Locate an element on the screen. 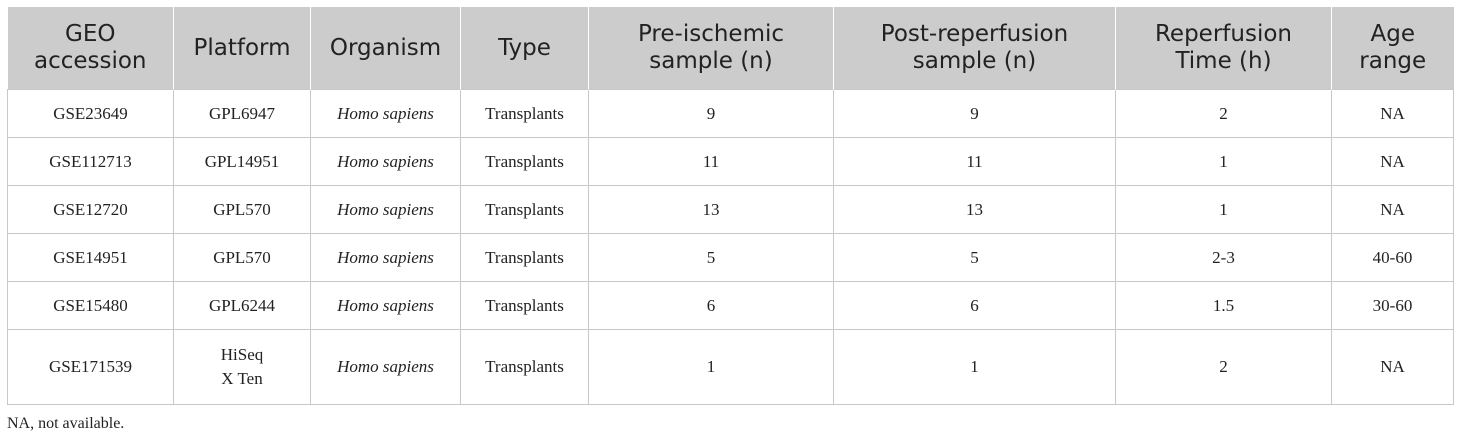  cell-reperfusion-time: 1.5 is located at coordinates (1223, 305).